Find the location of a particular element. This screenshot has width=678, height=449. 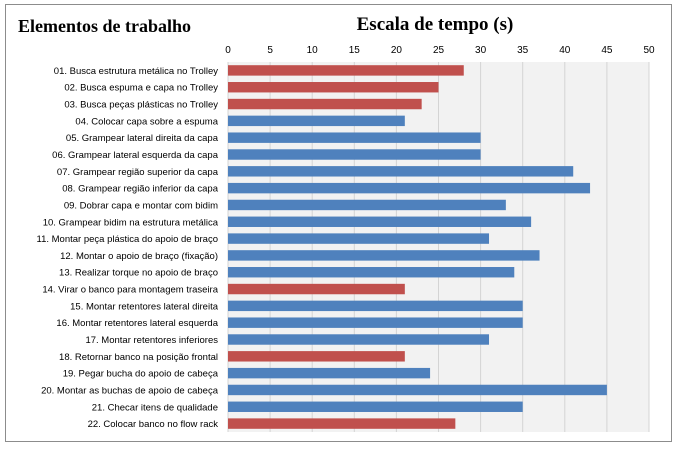

x-tick-label: 50 is located at coordinates (649, 50).